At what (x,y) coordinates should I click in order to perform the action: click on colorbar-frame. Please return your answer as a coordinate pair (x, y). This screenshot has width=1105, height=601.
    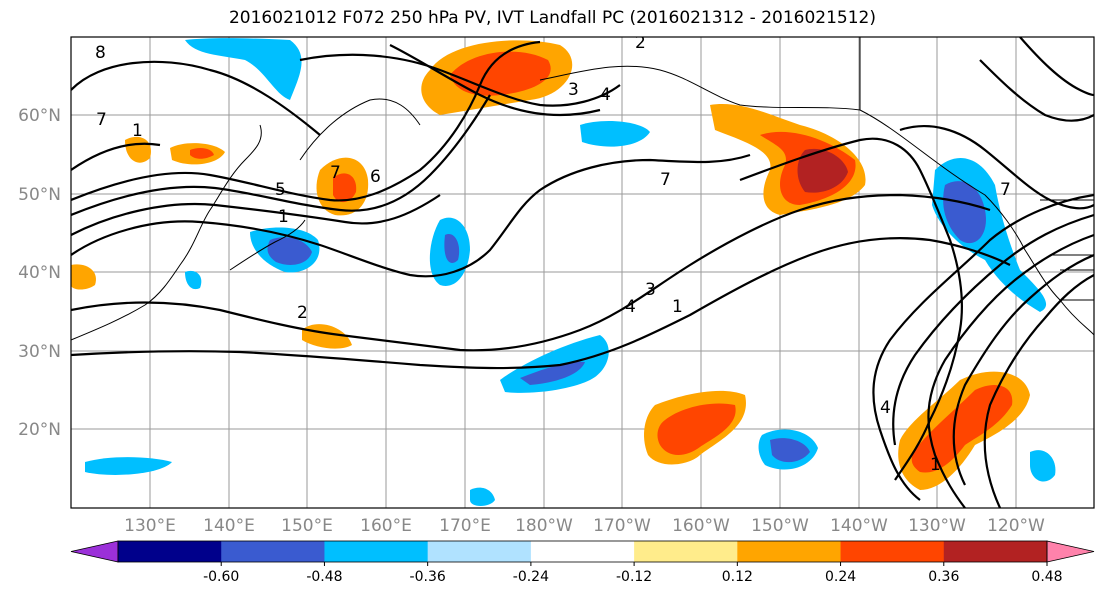
    Looking at the image, I should click on (582, 551).